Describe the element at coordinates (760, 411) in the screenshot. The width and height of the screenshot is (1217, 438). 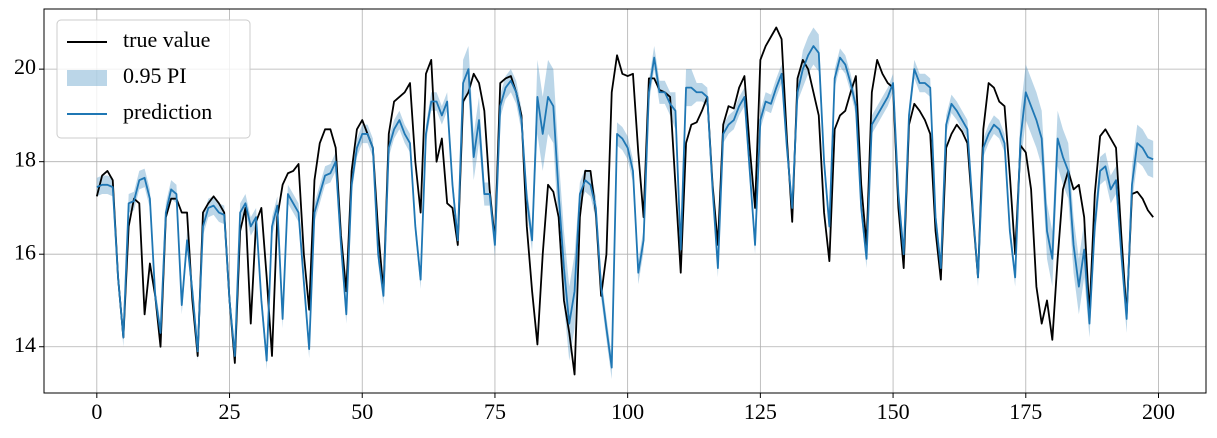
I see `x-tick-label: 125` at that location.